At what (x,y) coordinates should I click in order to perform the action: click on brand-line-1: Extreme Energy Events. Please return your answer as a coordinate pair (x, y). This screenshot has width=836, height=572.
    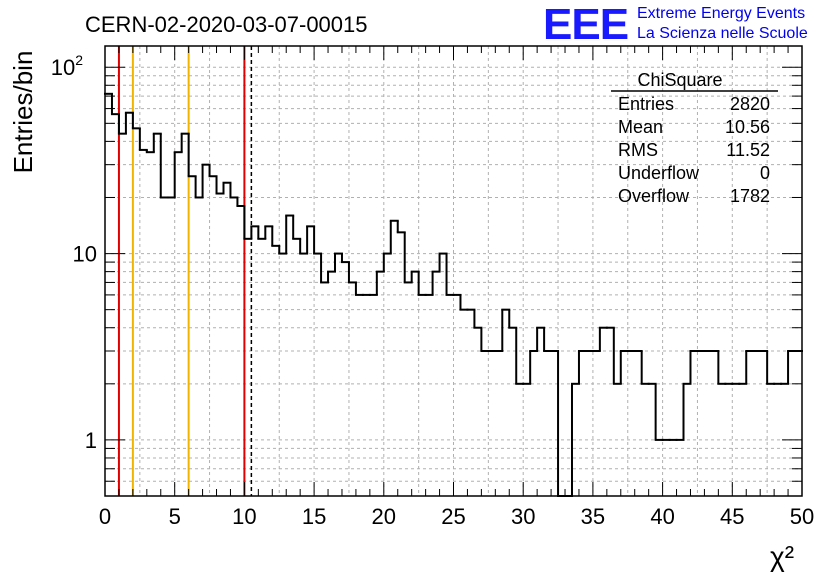
    Looking at the image, I should click on (721, 13).